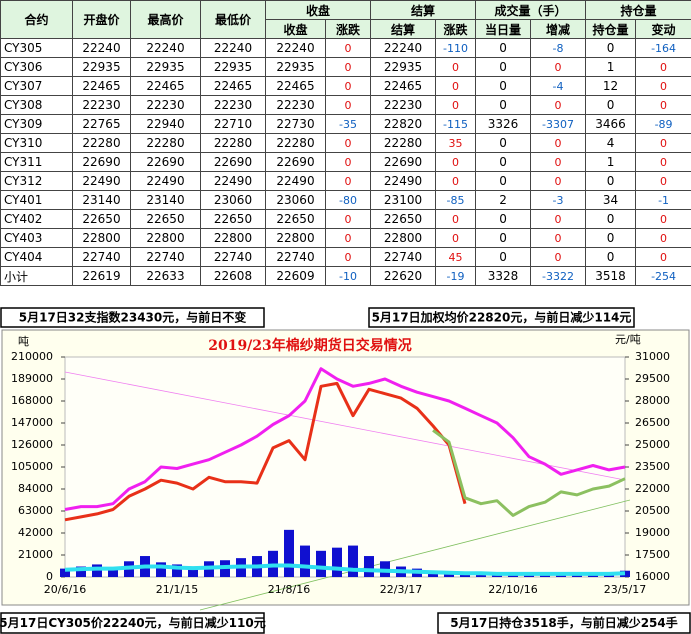 The height and width of the screenshot is (634, 691). I want to click on y-tick-label: 42000, so click(35, 532).